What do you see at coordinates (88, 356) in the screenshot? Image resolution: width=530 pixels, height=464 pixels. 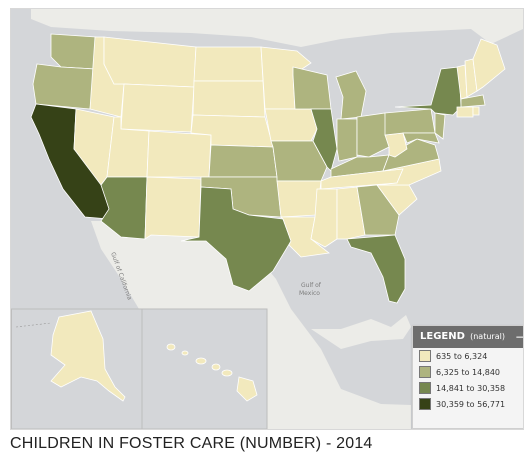 I see `state-alaska` at bounding box center [88, 356].